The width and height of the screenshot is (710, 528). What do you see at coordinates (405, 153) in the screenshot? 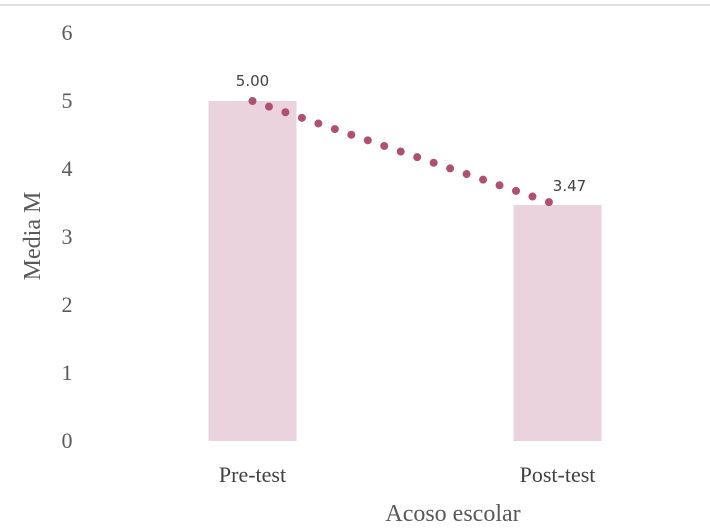
I see `trendline` at bounding box center [405, 153].